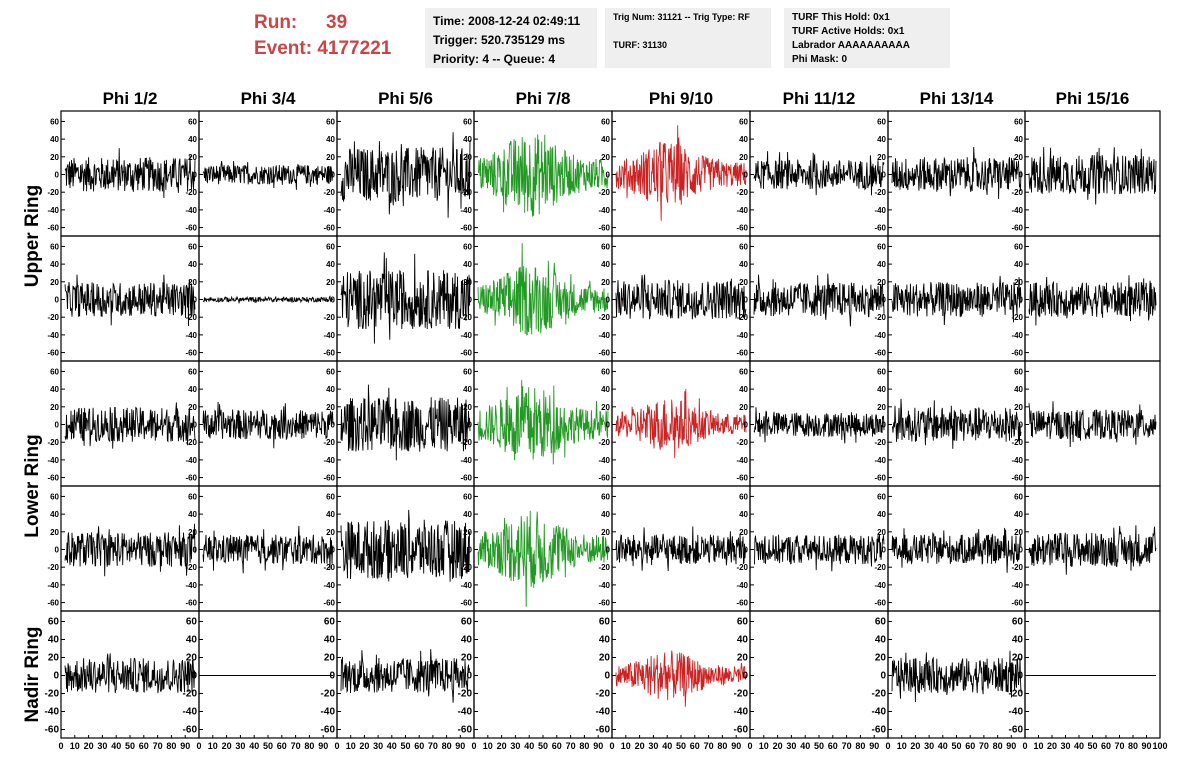 This screenshot has height=772, width=1196. Describe the element at coordinates (1092, 674) in the screenshot. I see `panel-frame` at that location.